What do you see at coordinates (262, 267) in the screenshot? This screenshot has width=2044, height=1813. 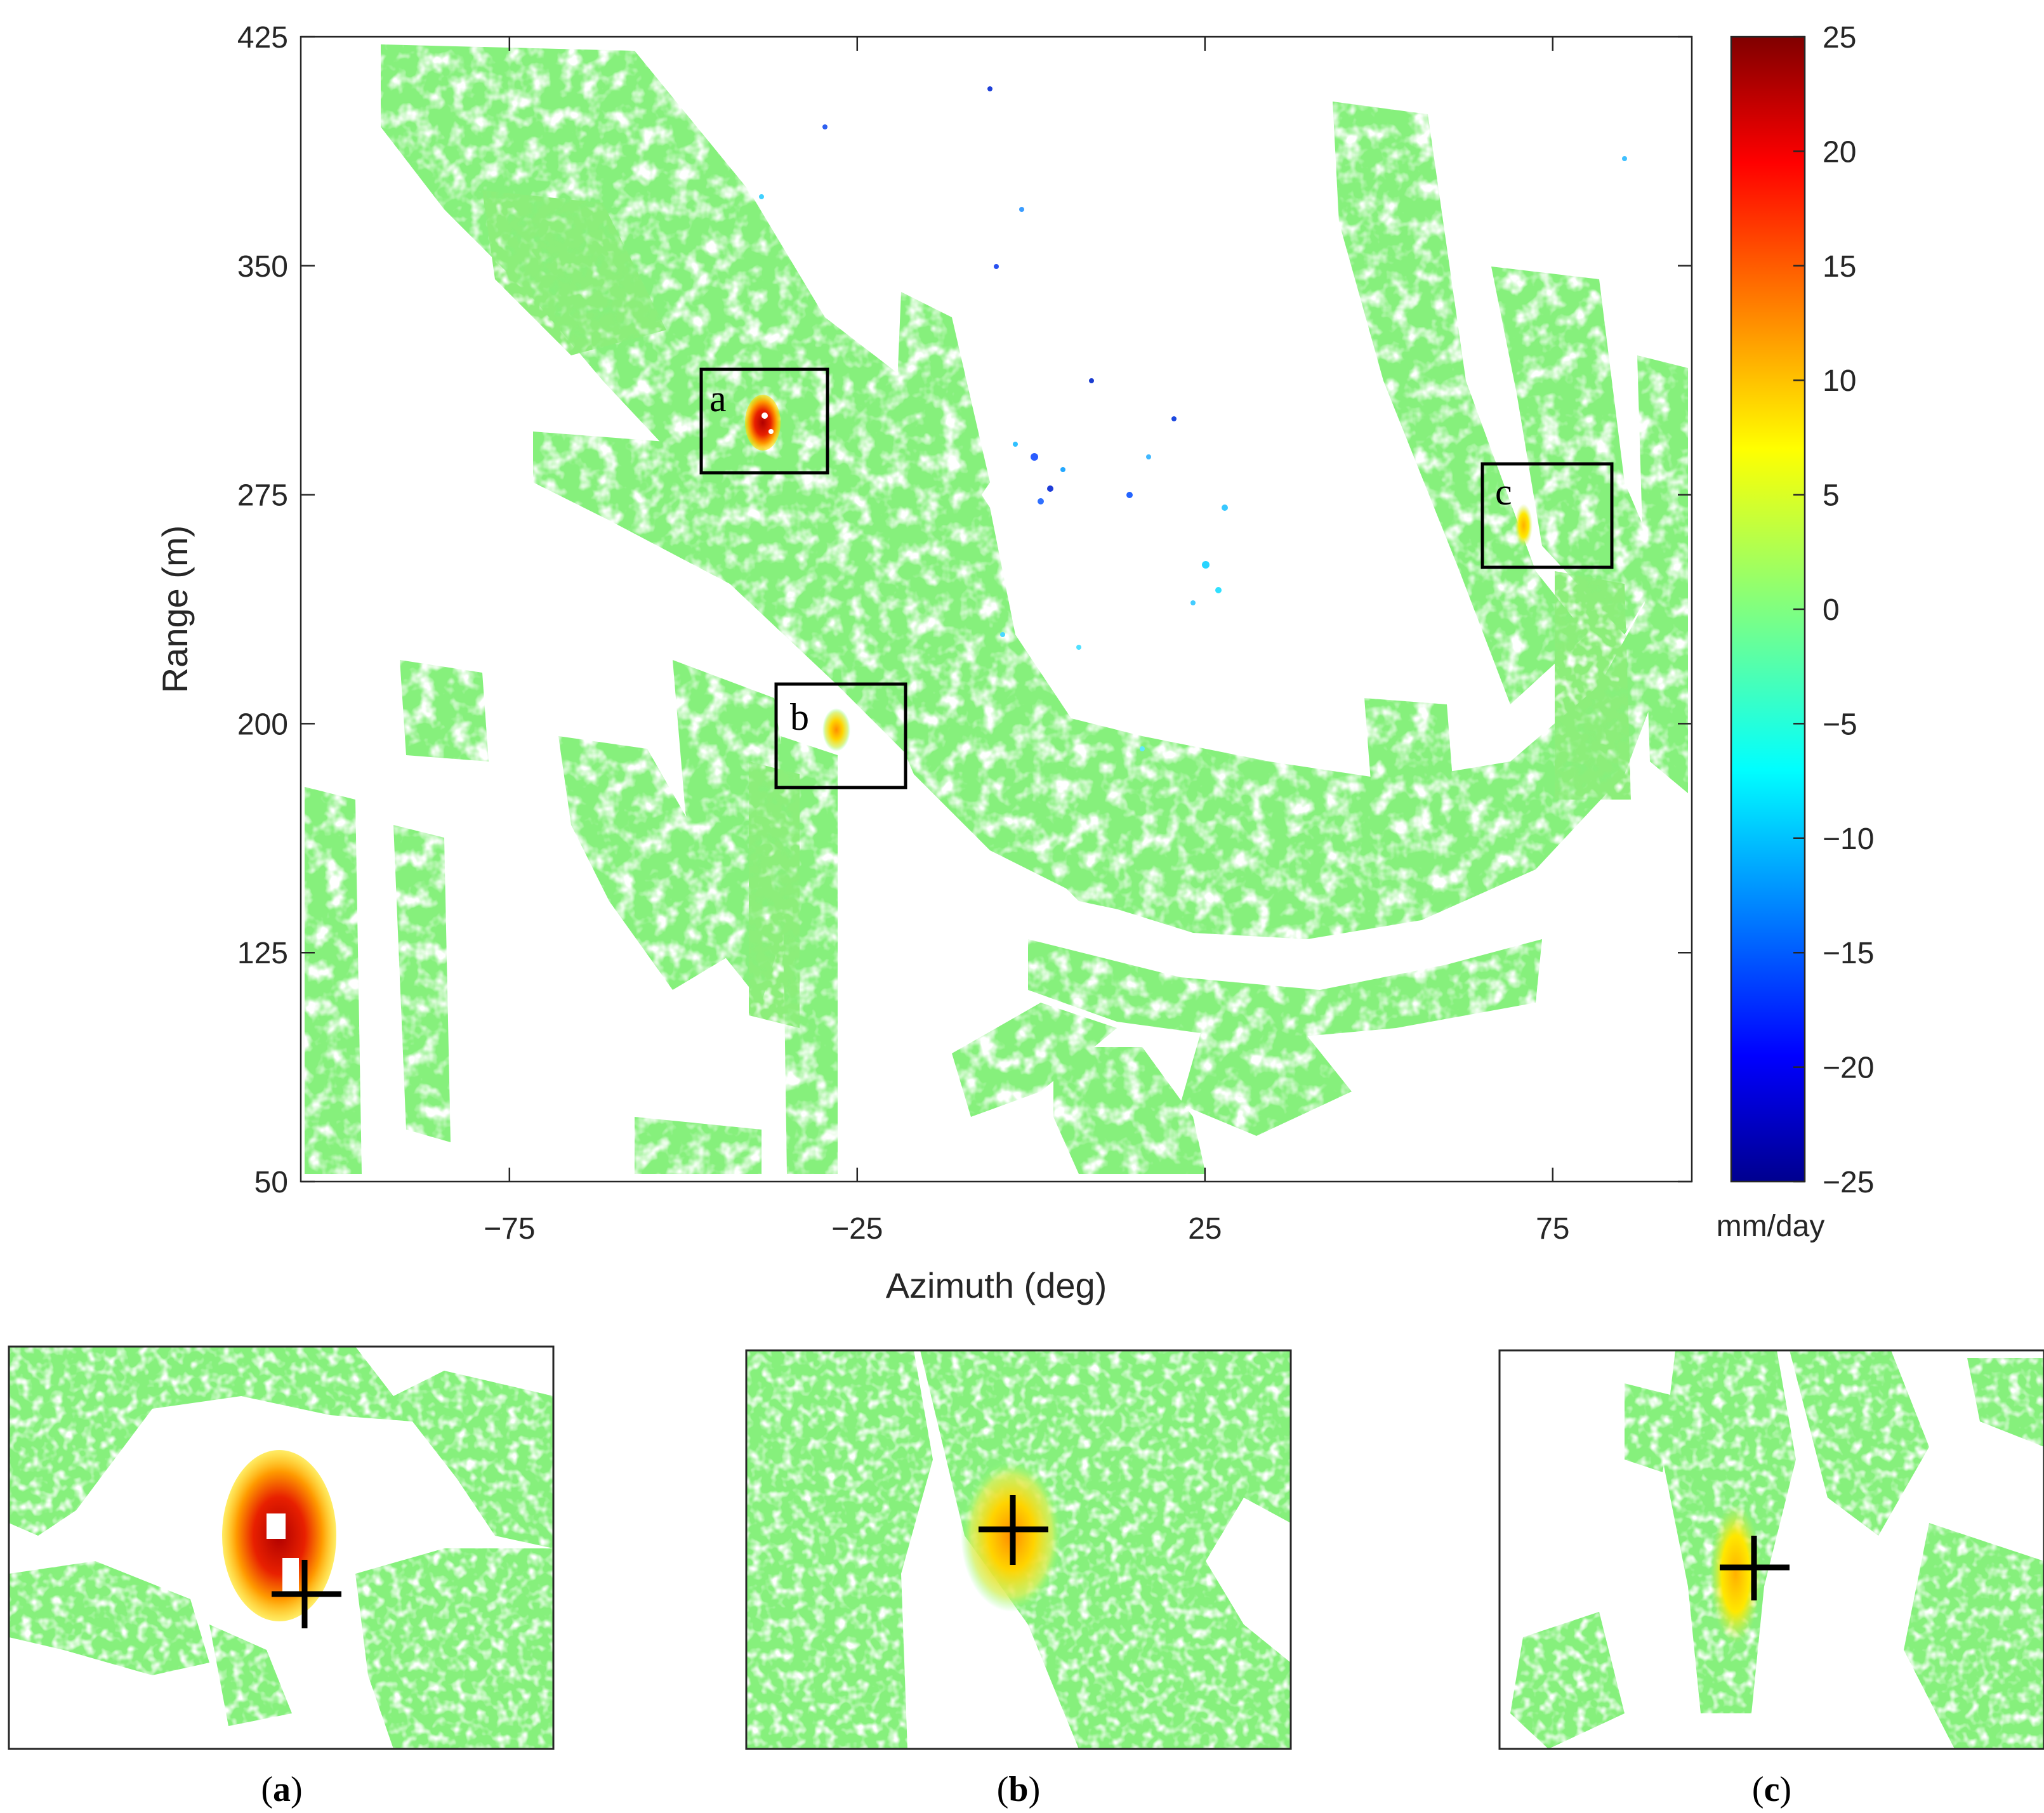 I see `y-tick-label: 350` at bounding box center [262, 267].